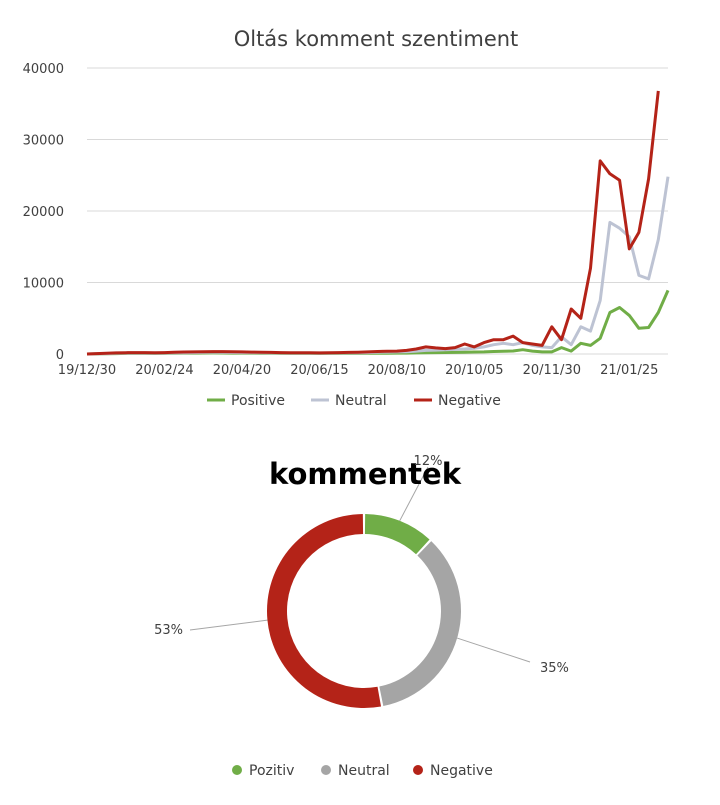 This screenshot has height=805, width=720. What do you see at coordinates (552, 370) in the screenshot?
I see `x-tick-label: 20/11/30` at bounding box center [552, 370].